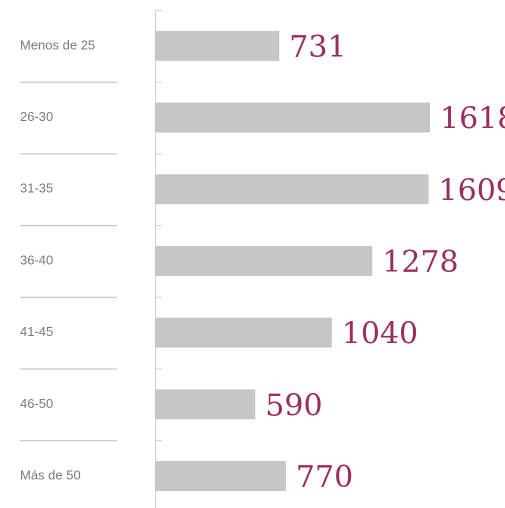  Describe the element at coordinates (36, 116) in the screenshot. I see `category-label: 26-30` at that location.